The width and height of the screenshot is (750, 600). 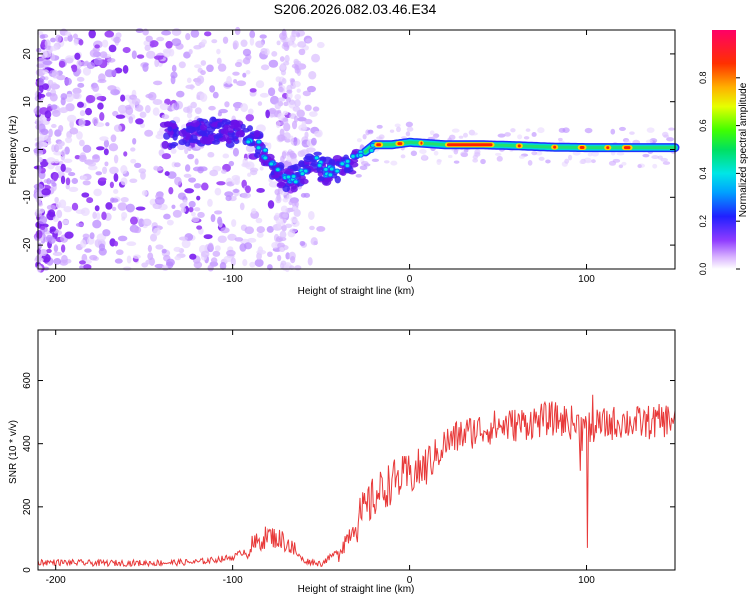 What do you see at coordinates (703, 125) in the screenshot?
I see `colorbar-tick-label: 0.6` at bounding box center [703, 125].